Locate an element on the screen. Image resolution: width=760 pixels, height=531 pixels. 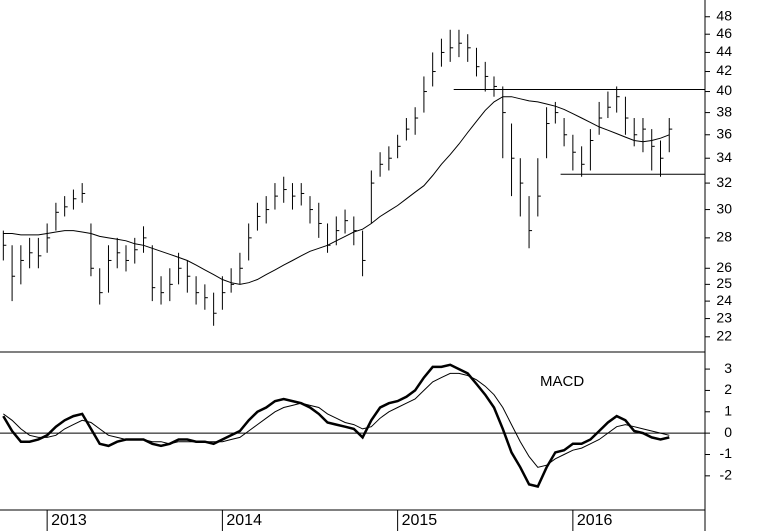
y-tick-label: 22 is located at coordinates (724, 336).